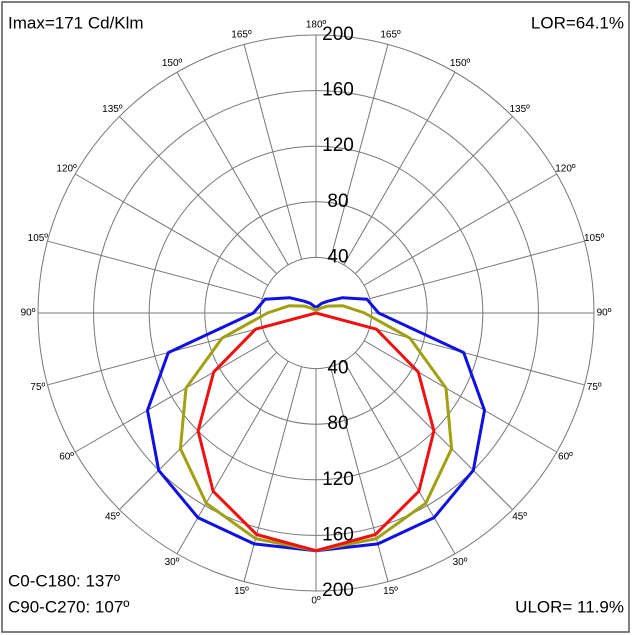 The height and width of the screenshot is (635, 632). Describe the element at coordinates (316, 25) in the screenshot. I see `angle-label: 180º` at that location.